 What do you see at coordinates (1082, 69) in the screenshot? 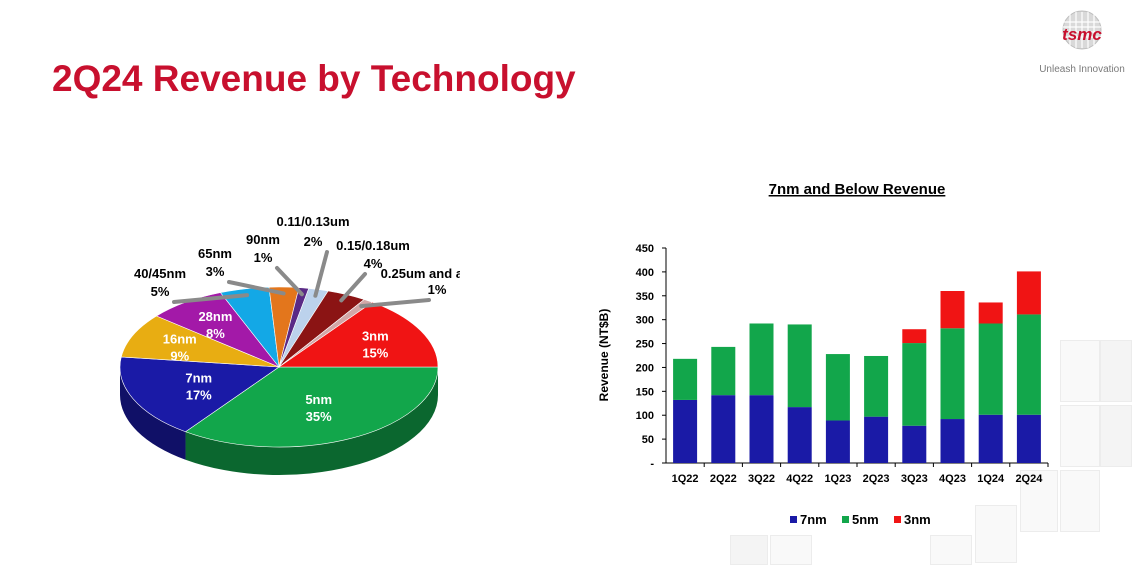
I see `tagline: Unleash Innovation` at bounding box center [1082, 69].